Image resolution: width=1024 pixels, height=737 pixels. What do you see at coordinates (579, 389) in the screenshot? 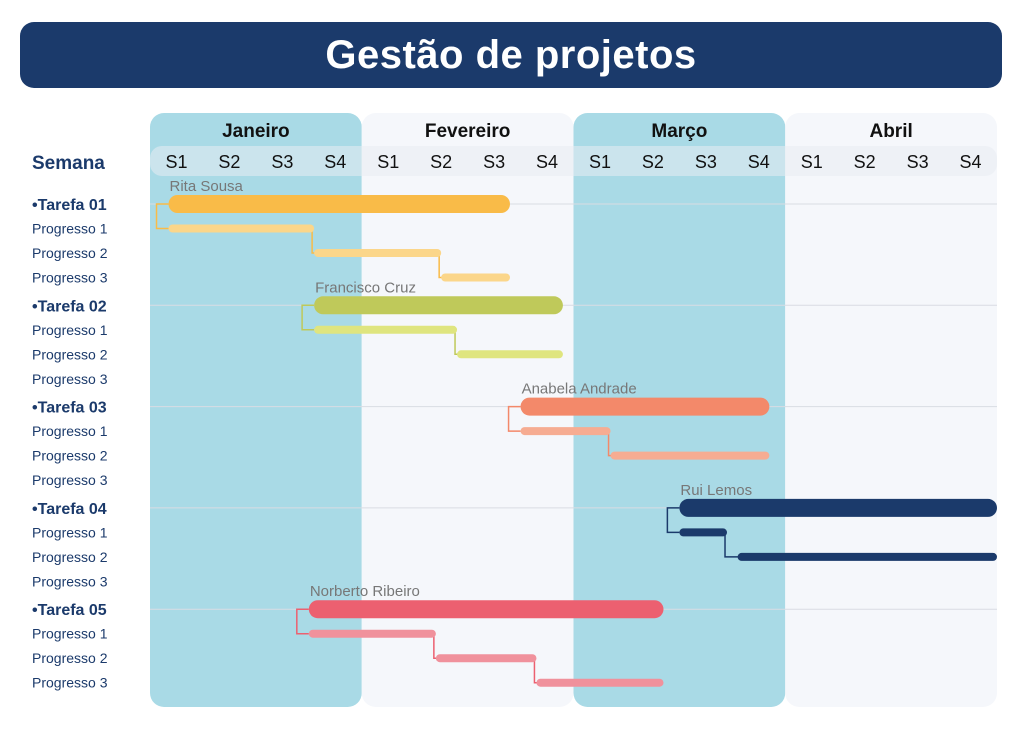
I see `owner-label: Anabela Andrade` at bounding box center [579, 389].